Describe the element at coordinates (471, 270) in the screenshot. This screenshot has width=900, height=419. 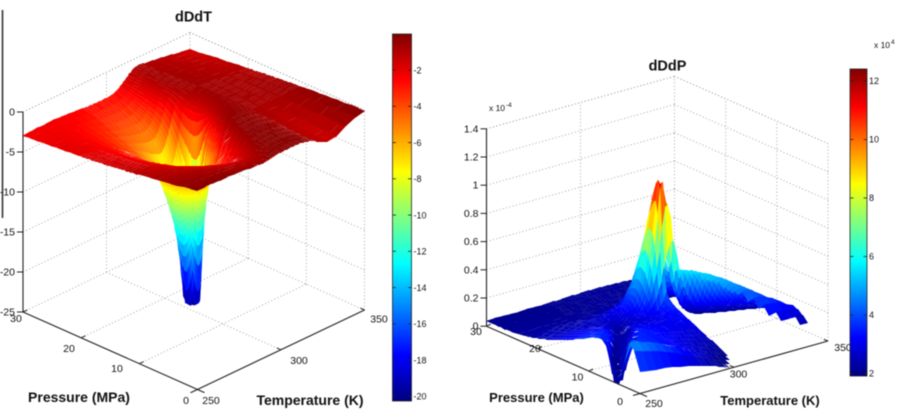
I see `svg-text: 0.4` at that location.